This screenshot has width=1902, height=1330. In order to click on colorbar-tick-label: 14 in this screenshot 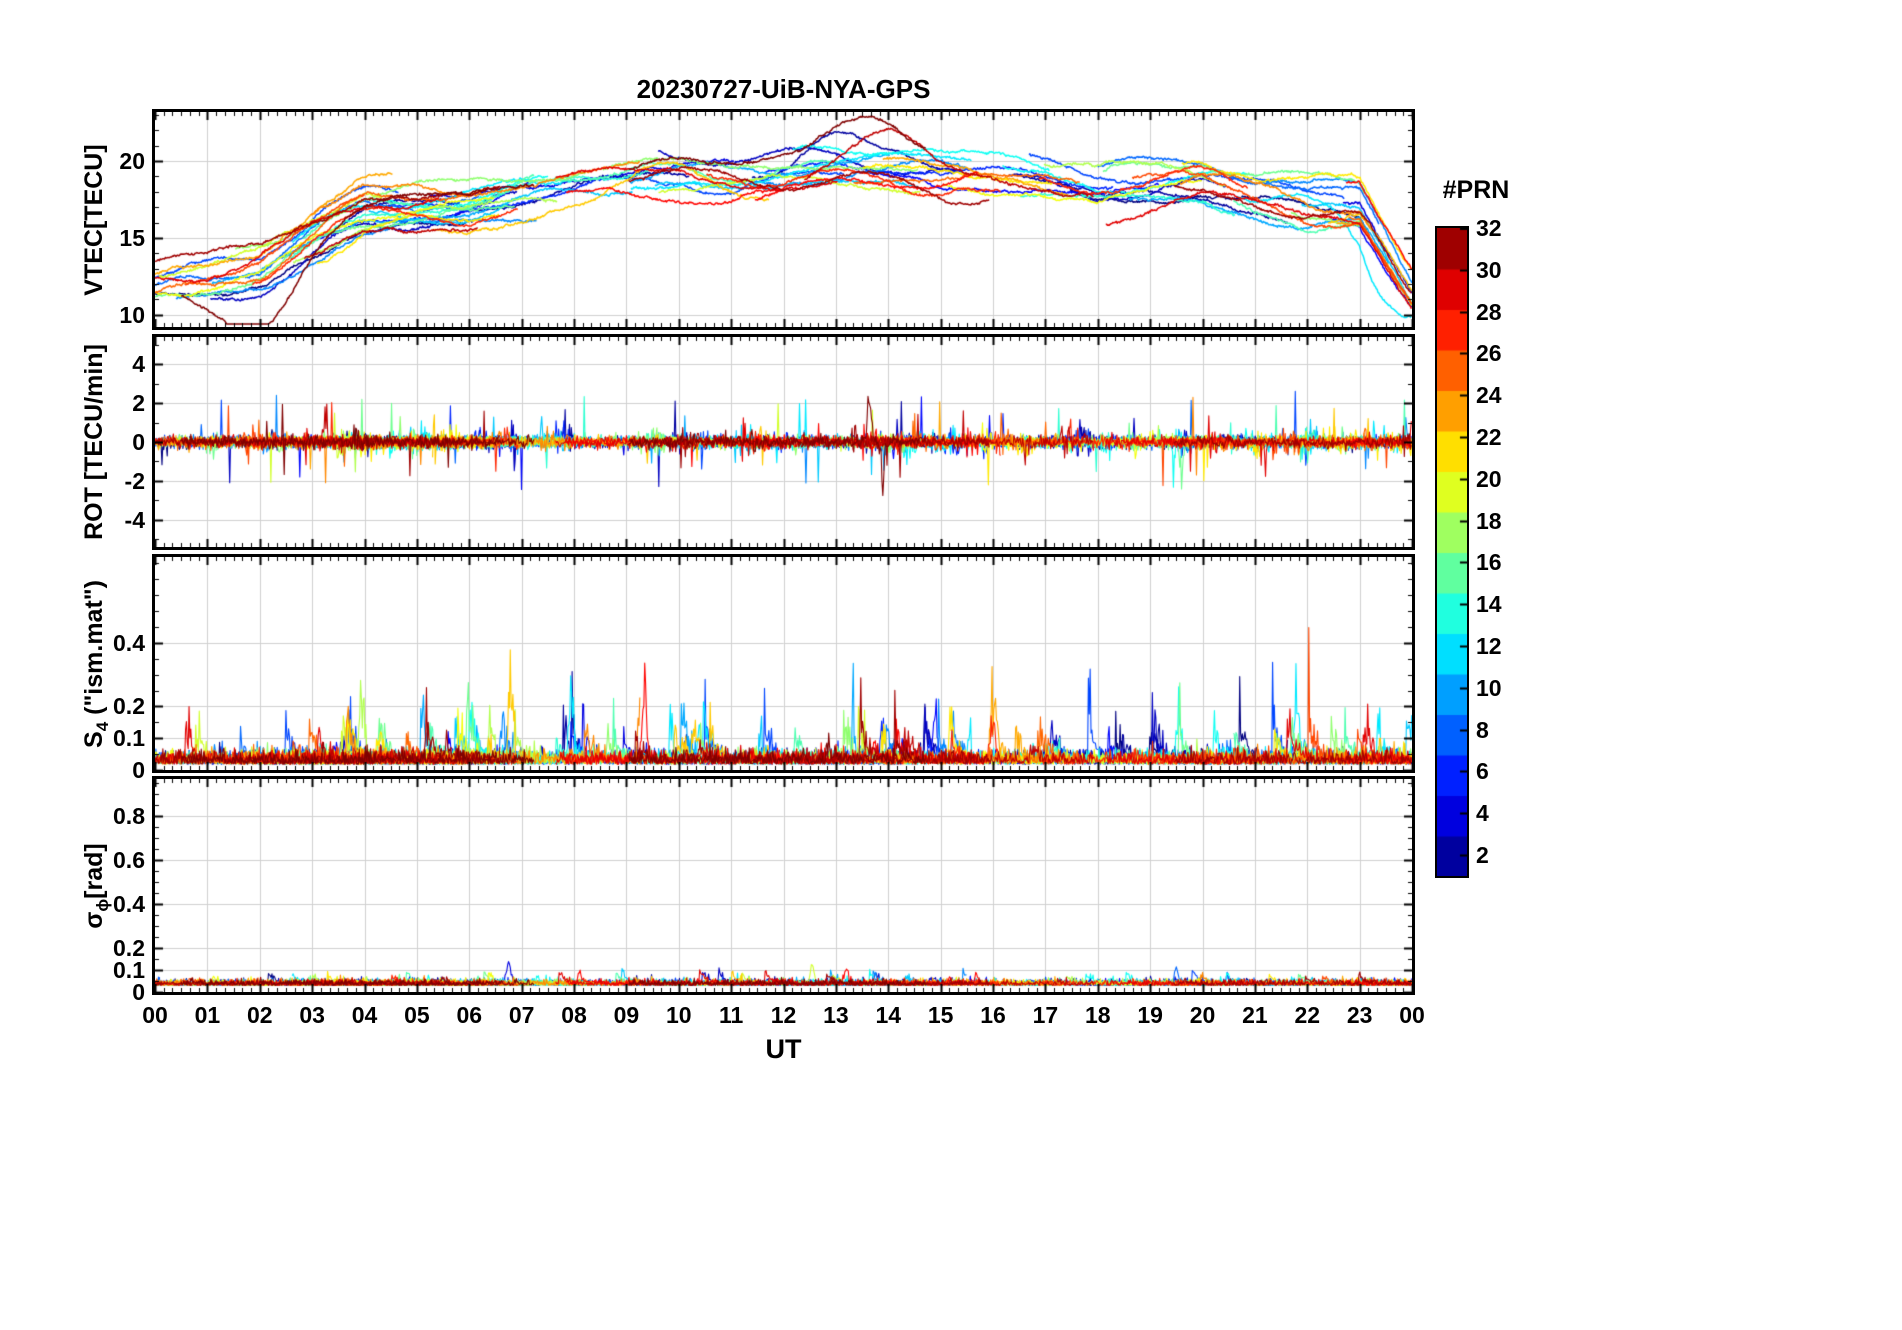, I will do `click(1489, 604)`.